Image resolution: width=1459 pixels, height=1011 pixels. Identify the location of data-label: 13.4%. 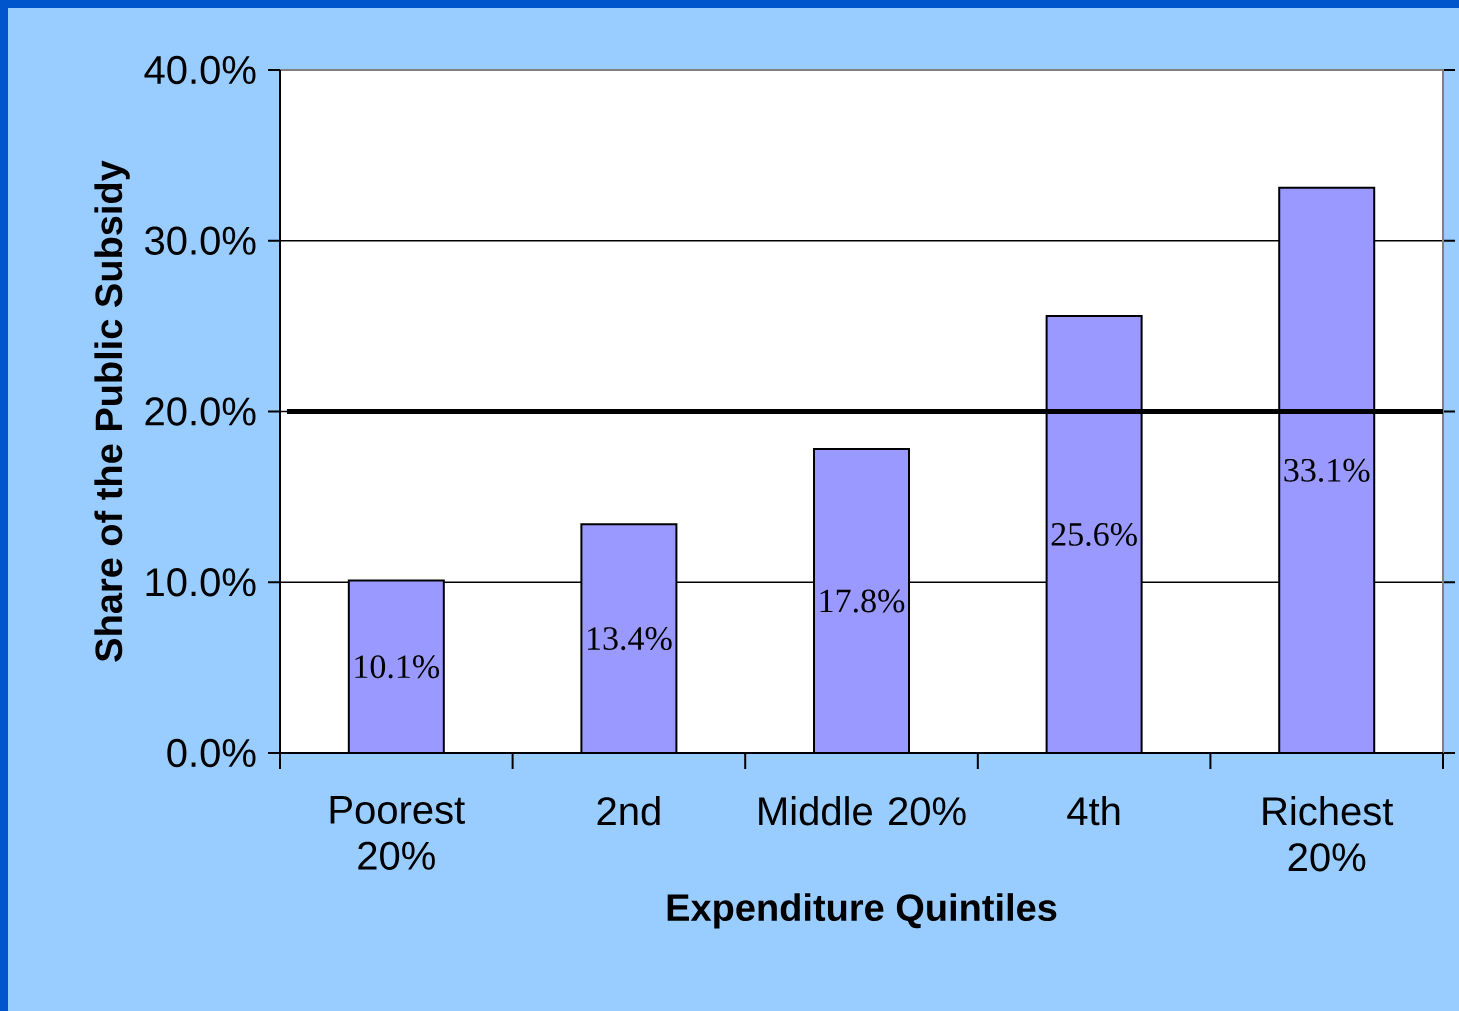
(629, 639).